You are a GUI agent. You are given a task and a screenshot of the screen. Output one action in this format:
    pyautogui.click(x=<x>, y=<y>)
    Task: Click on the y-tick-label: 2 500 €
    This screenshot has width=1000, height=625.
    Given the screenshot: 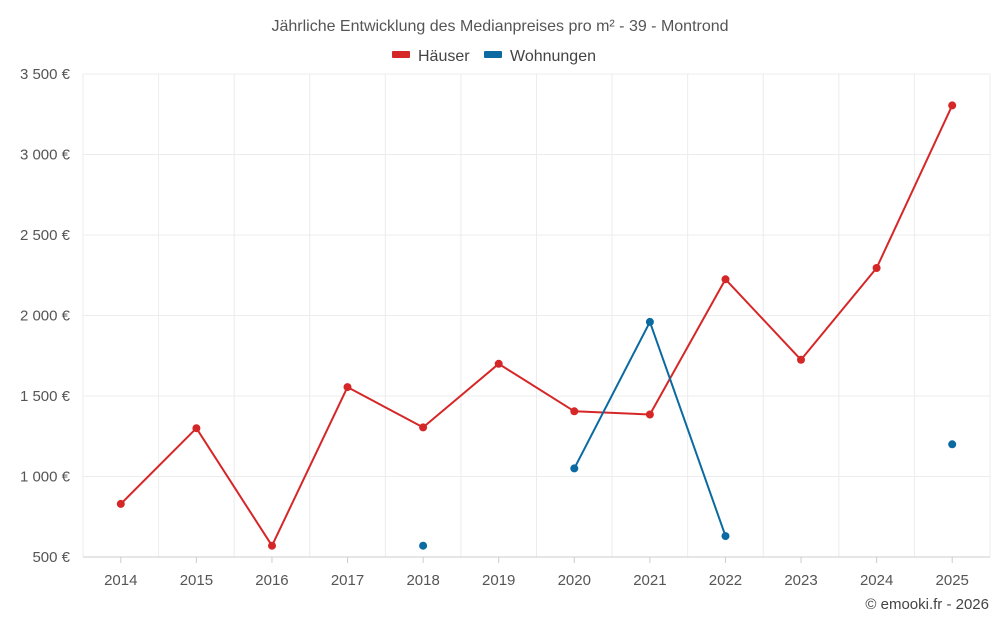 What is the action you would take?
    pyautogui.click(x=45, y=235)
    